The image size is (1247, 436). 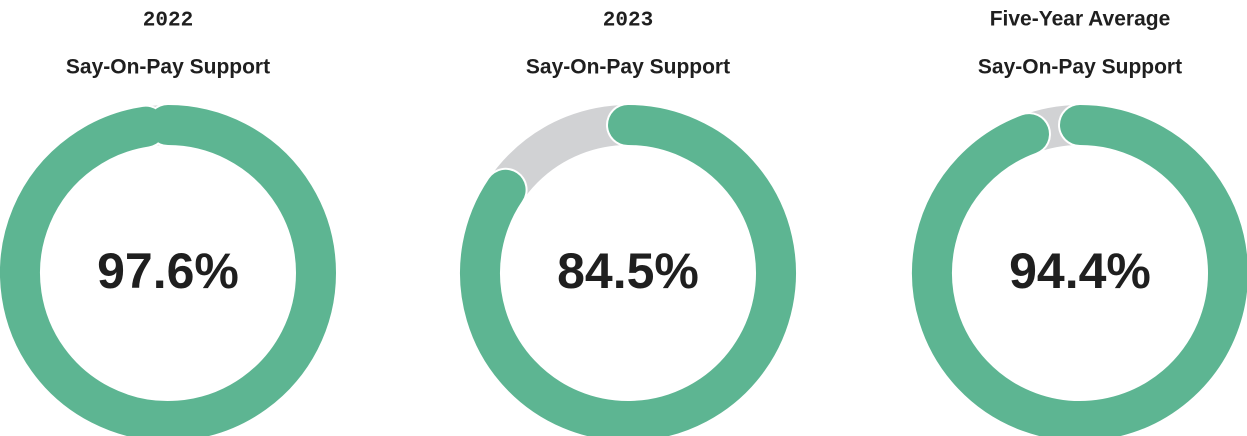 I want to click on center-value-label: 94.4%, so click(x=1080, y=271).